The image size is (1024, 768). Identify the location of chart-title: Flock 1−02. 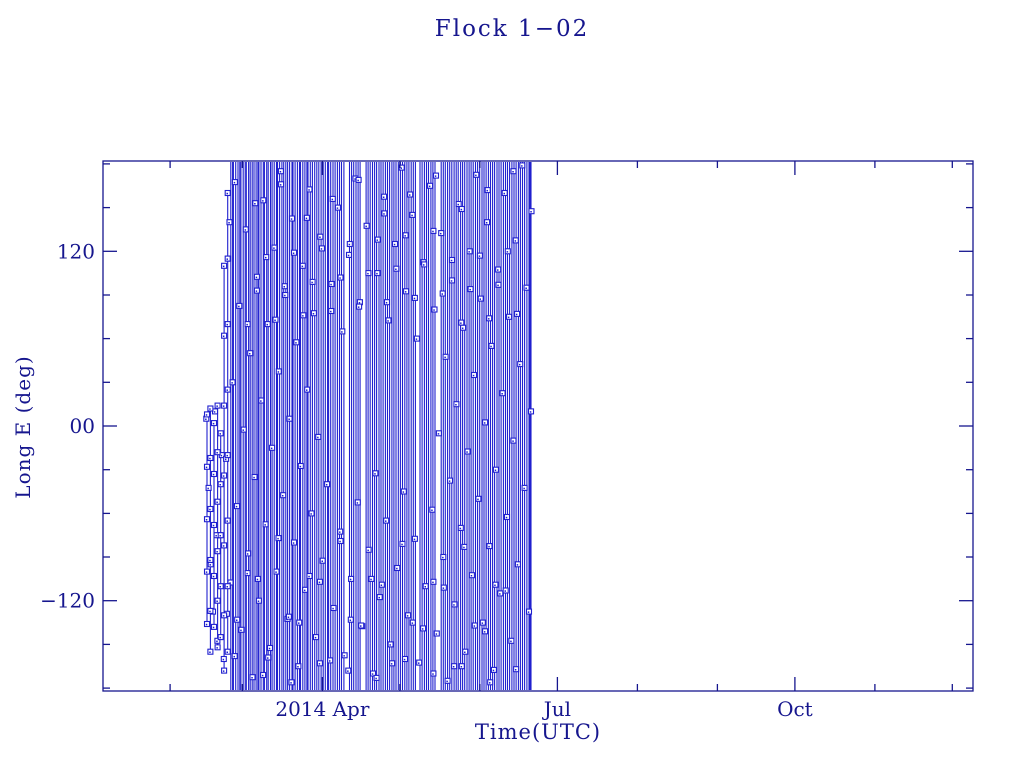
(512, 29).